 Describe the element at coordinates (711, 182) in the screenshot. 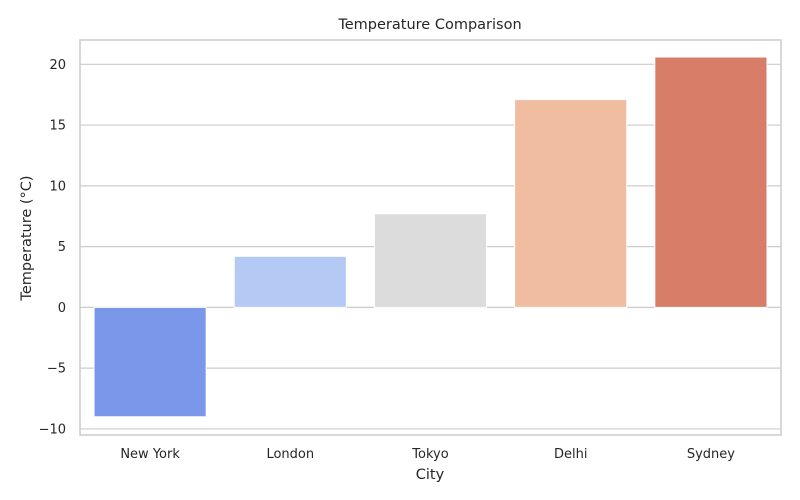

I see `bar-sydney` at that location.